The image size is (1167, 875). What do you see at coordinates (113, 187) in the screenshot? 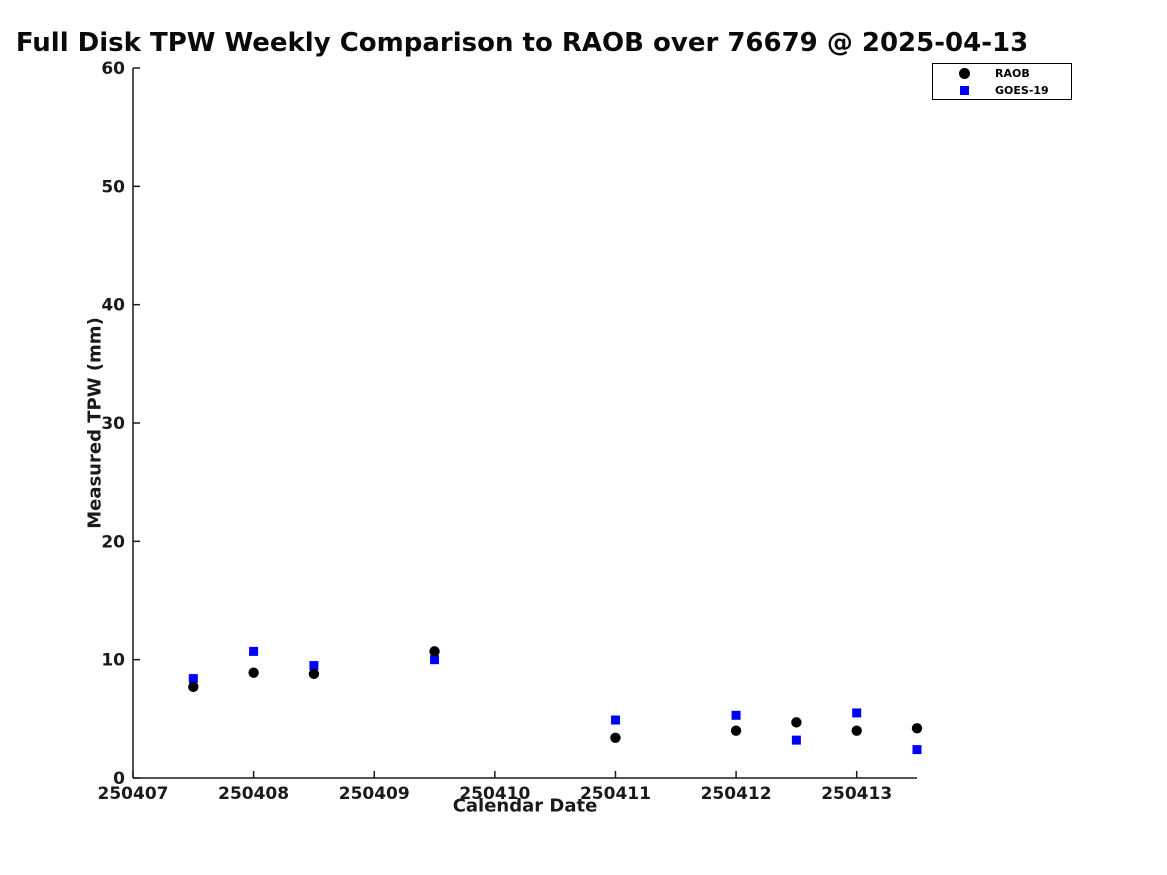
I see `y-tick-label: 50` at bounding box center [113, 187].